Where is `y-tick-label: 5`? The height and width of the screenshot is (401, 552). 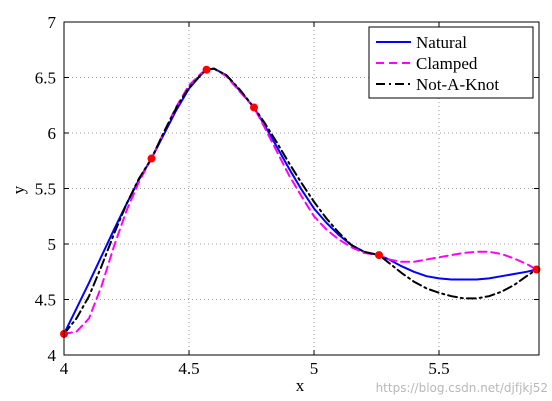 y-tick-label: 5 is located at coordinates (52, 244).